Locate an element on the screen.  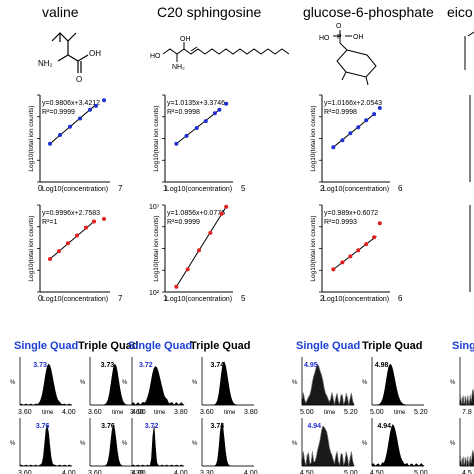
x-tick-label: 1 is located at coordinates (165, 298).